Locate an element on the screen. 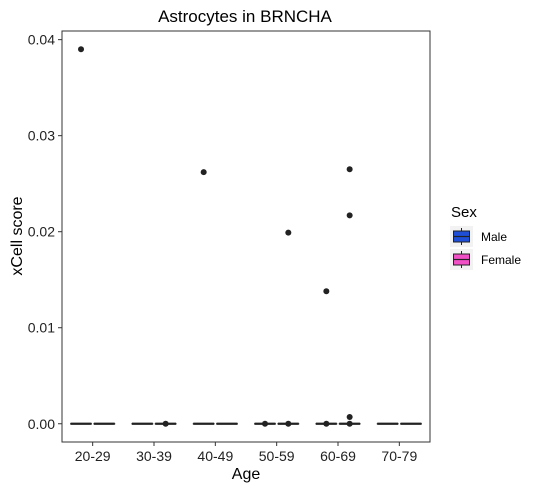 This screenshot has height=489, width=536. x-tick-label: 60-69 is located at coordinates (338, 456).